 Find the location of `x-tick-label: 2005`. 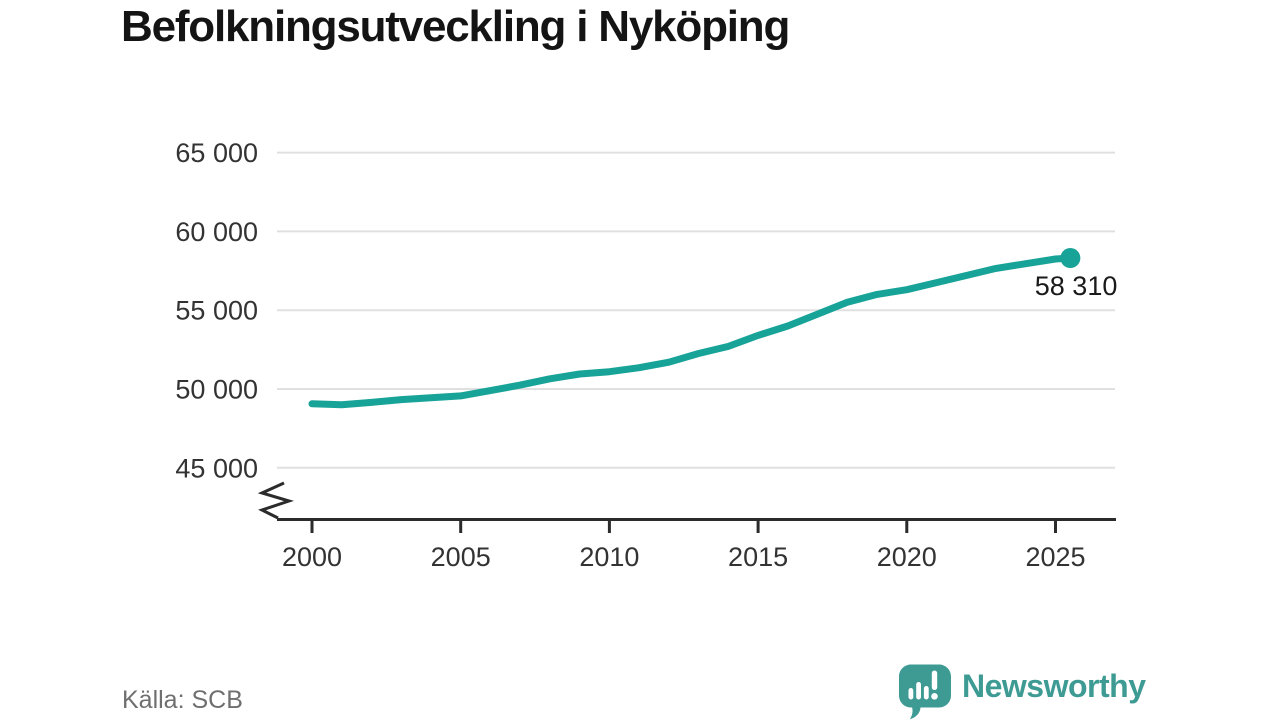

x-tick-label: 2005 is located at coordinates (461, 557).